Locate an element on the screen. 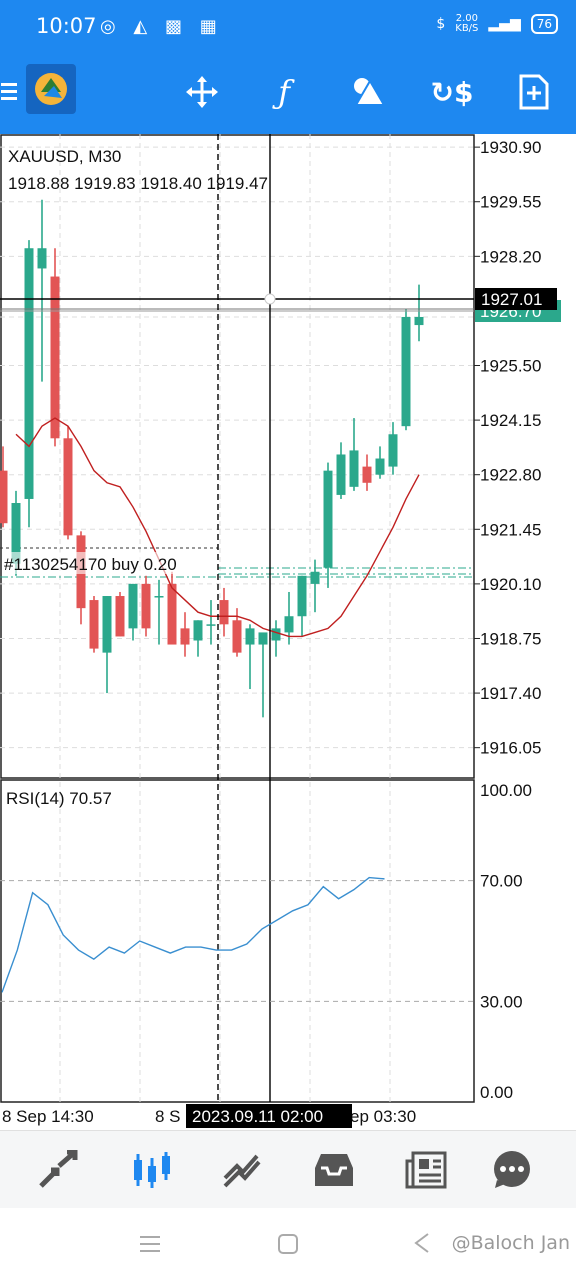  rsi-tick-label: 30.00 is located at coordinates (501, 1001).